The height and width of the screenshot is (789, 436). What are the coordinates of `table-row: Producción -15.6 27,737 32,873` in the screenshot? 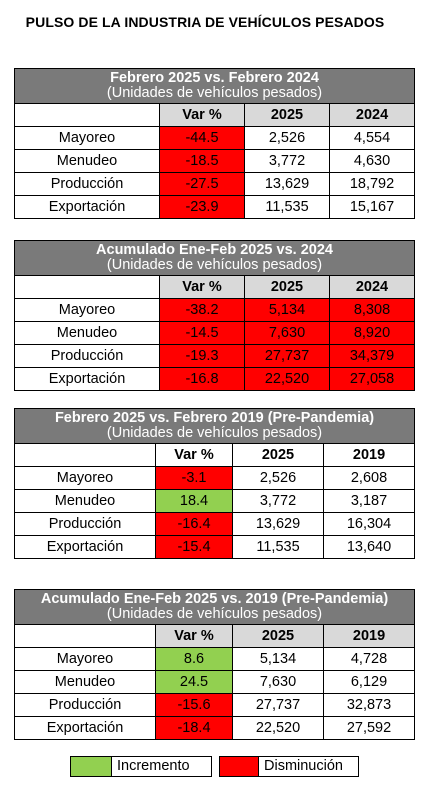 It's located at (215, 705).